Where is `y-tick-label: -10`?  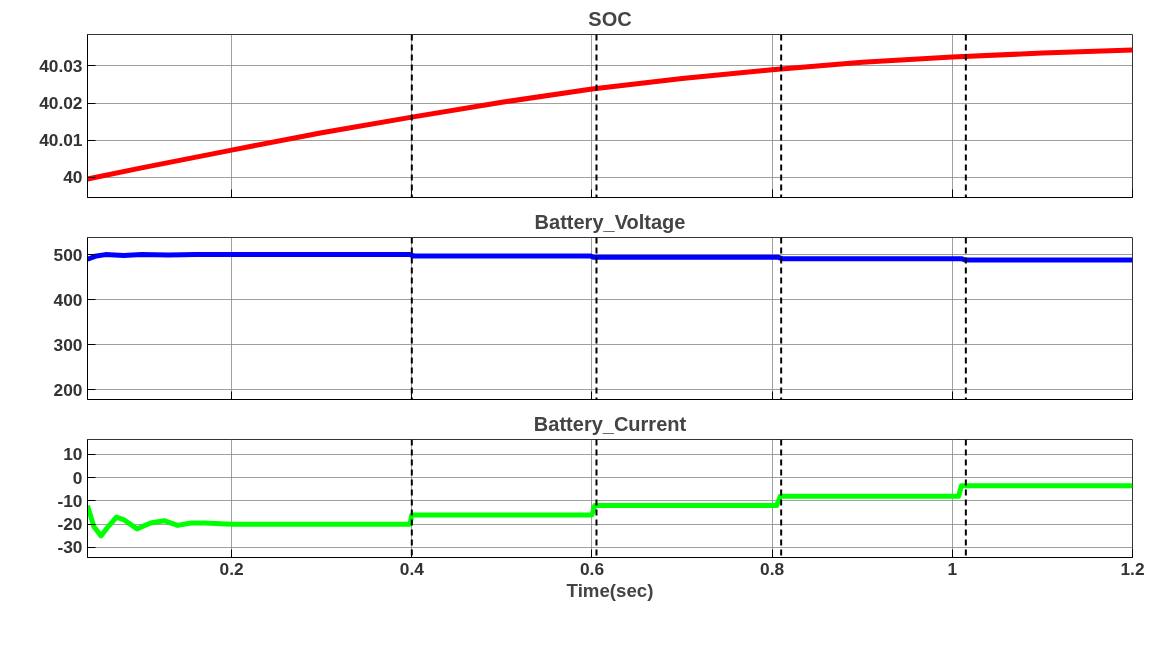
y-tick-label: -10 is located at coordinates (70, 500).